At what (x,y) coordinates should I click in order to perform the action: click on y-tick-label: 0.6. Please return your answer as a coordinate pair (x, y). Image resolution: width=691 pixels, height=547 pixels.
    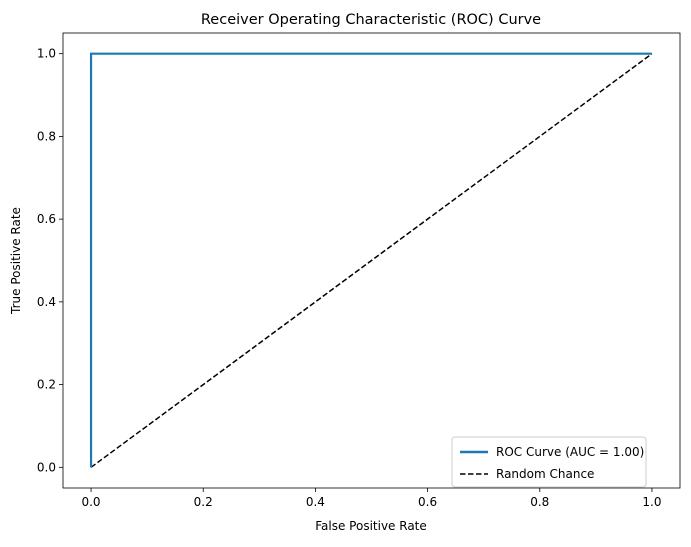
    Looking at the image, I should click on (46, 219).